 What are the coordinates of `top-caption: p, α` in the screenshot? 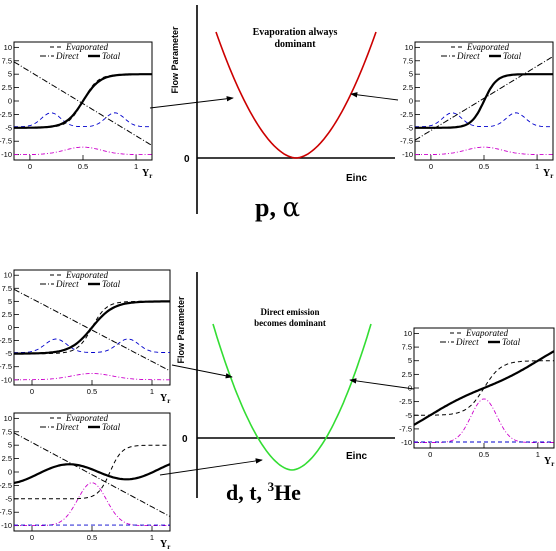 It's located at (277, 208).